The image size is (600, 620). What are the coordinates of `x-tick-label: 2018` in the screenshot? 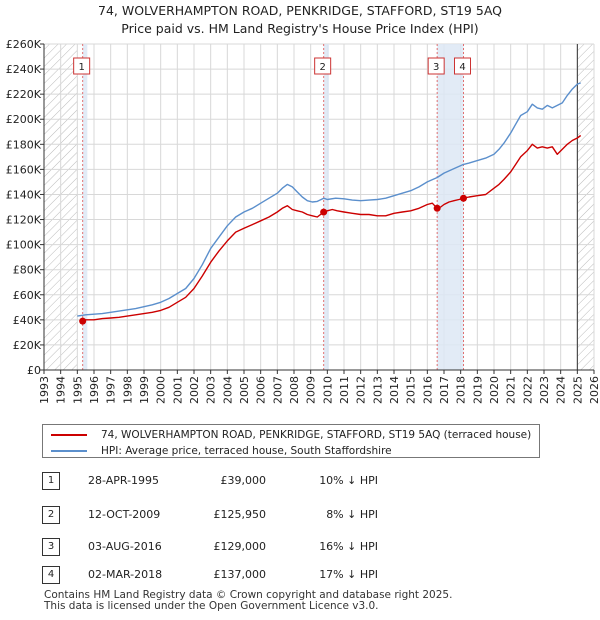 It's located at (461, 390).